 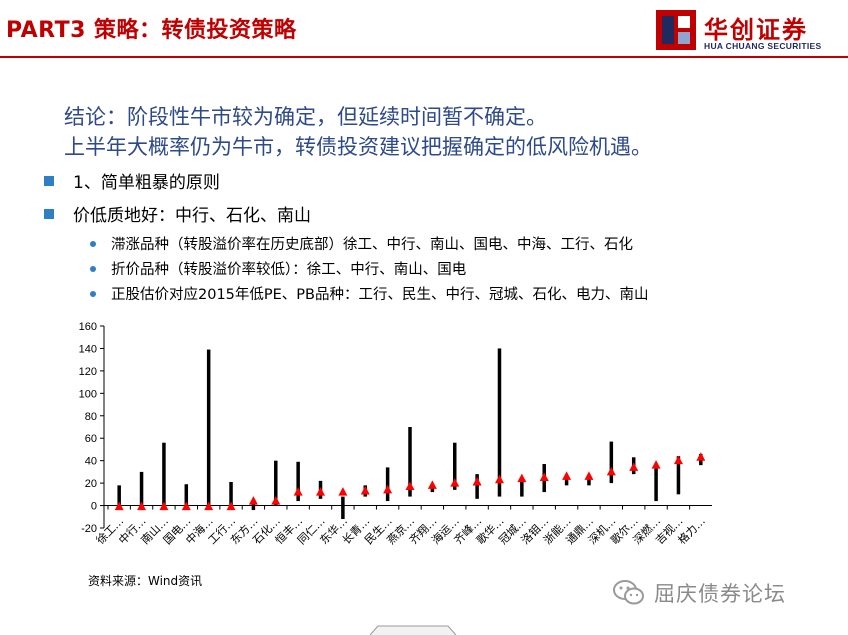 What do you see at coordinates (88, 327) in the screenshot?
I see `y-tick-label: 160` at bounding box center [88, 327].